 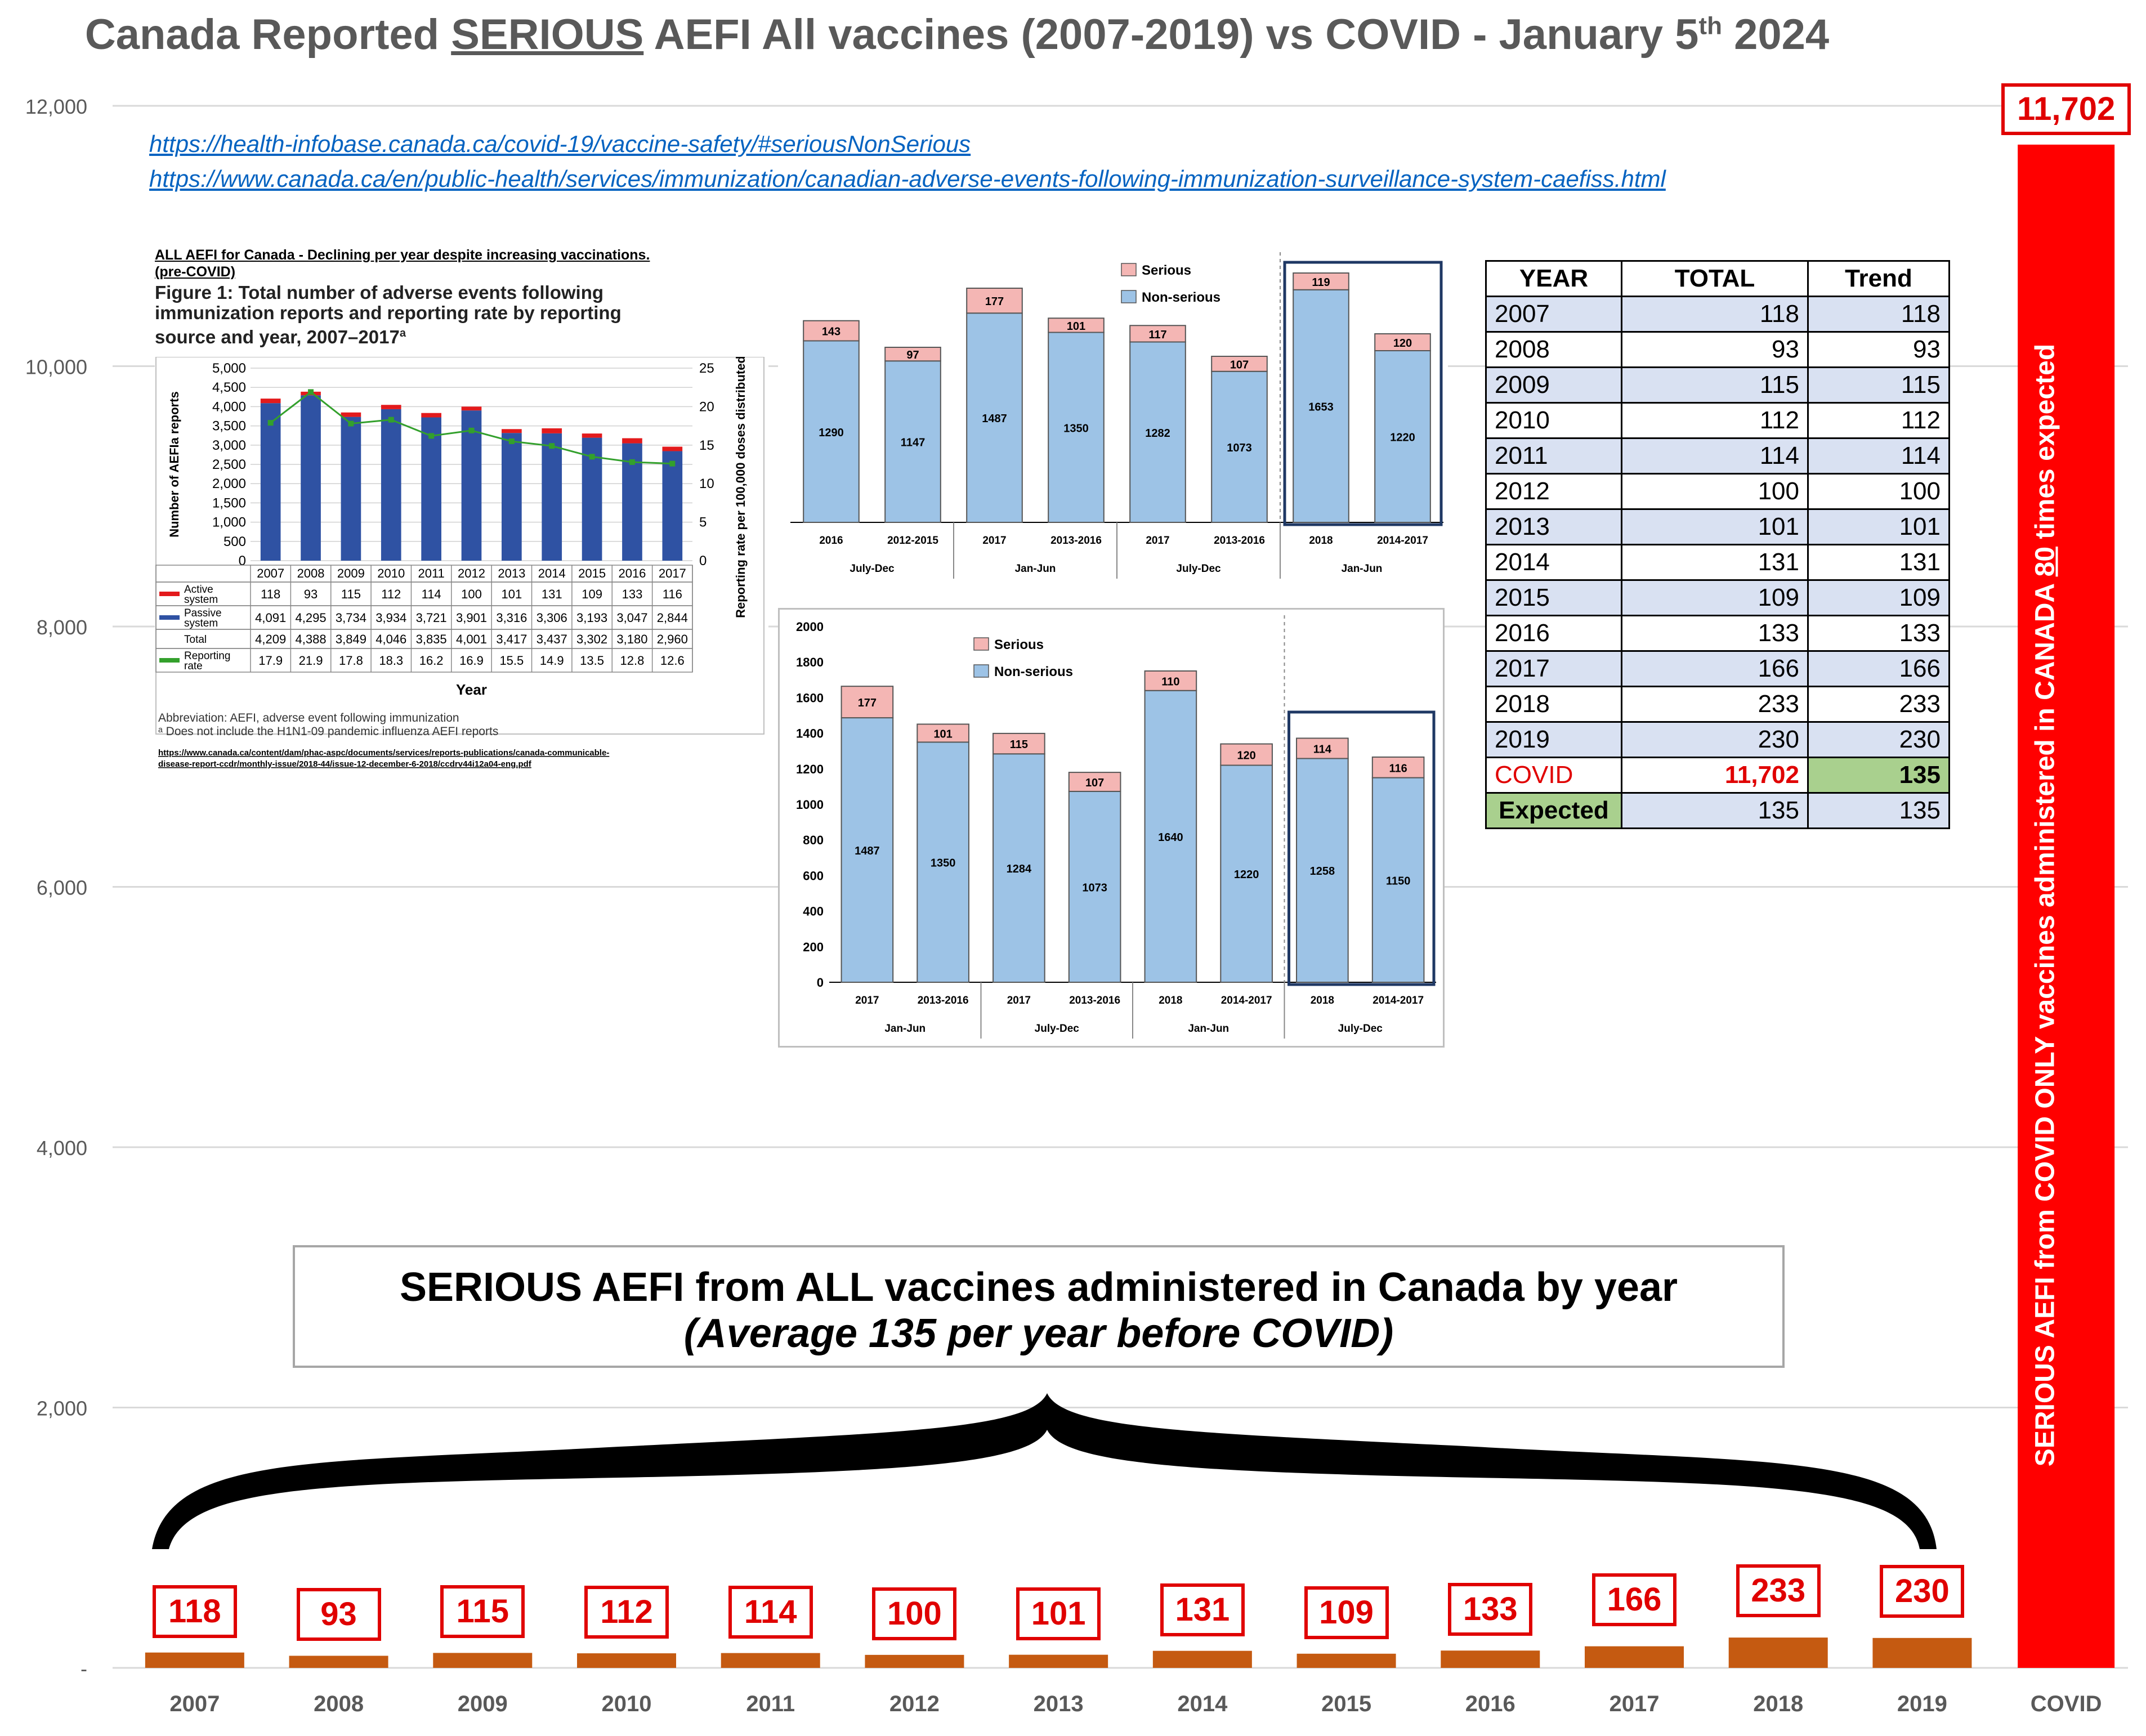 What do you see at coordinates (627, 1704) in the screenshot?
I see `x-tick-label: 2010` at bounding box center [627, 1704].